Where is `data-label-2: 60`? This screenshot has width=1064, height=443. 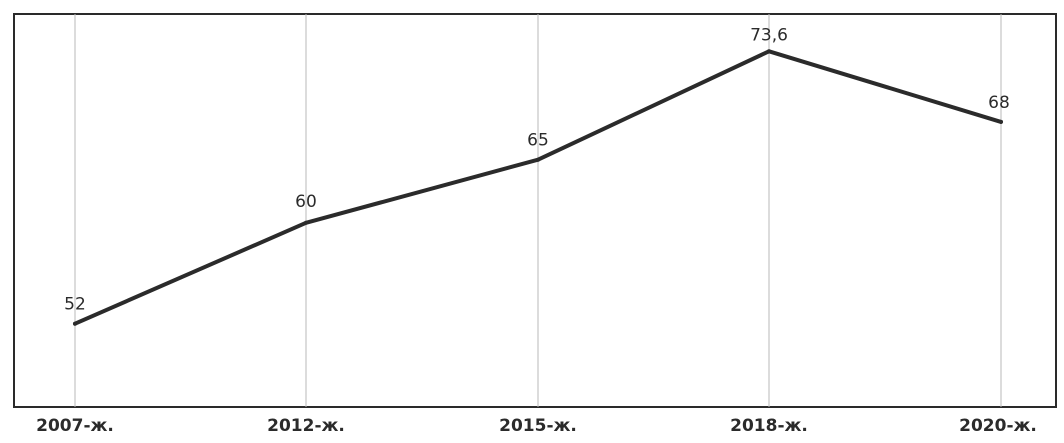 data-label-2: 60 is located at coordinates (306, 202).